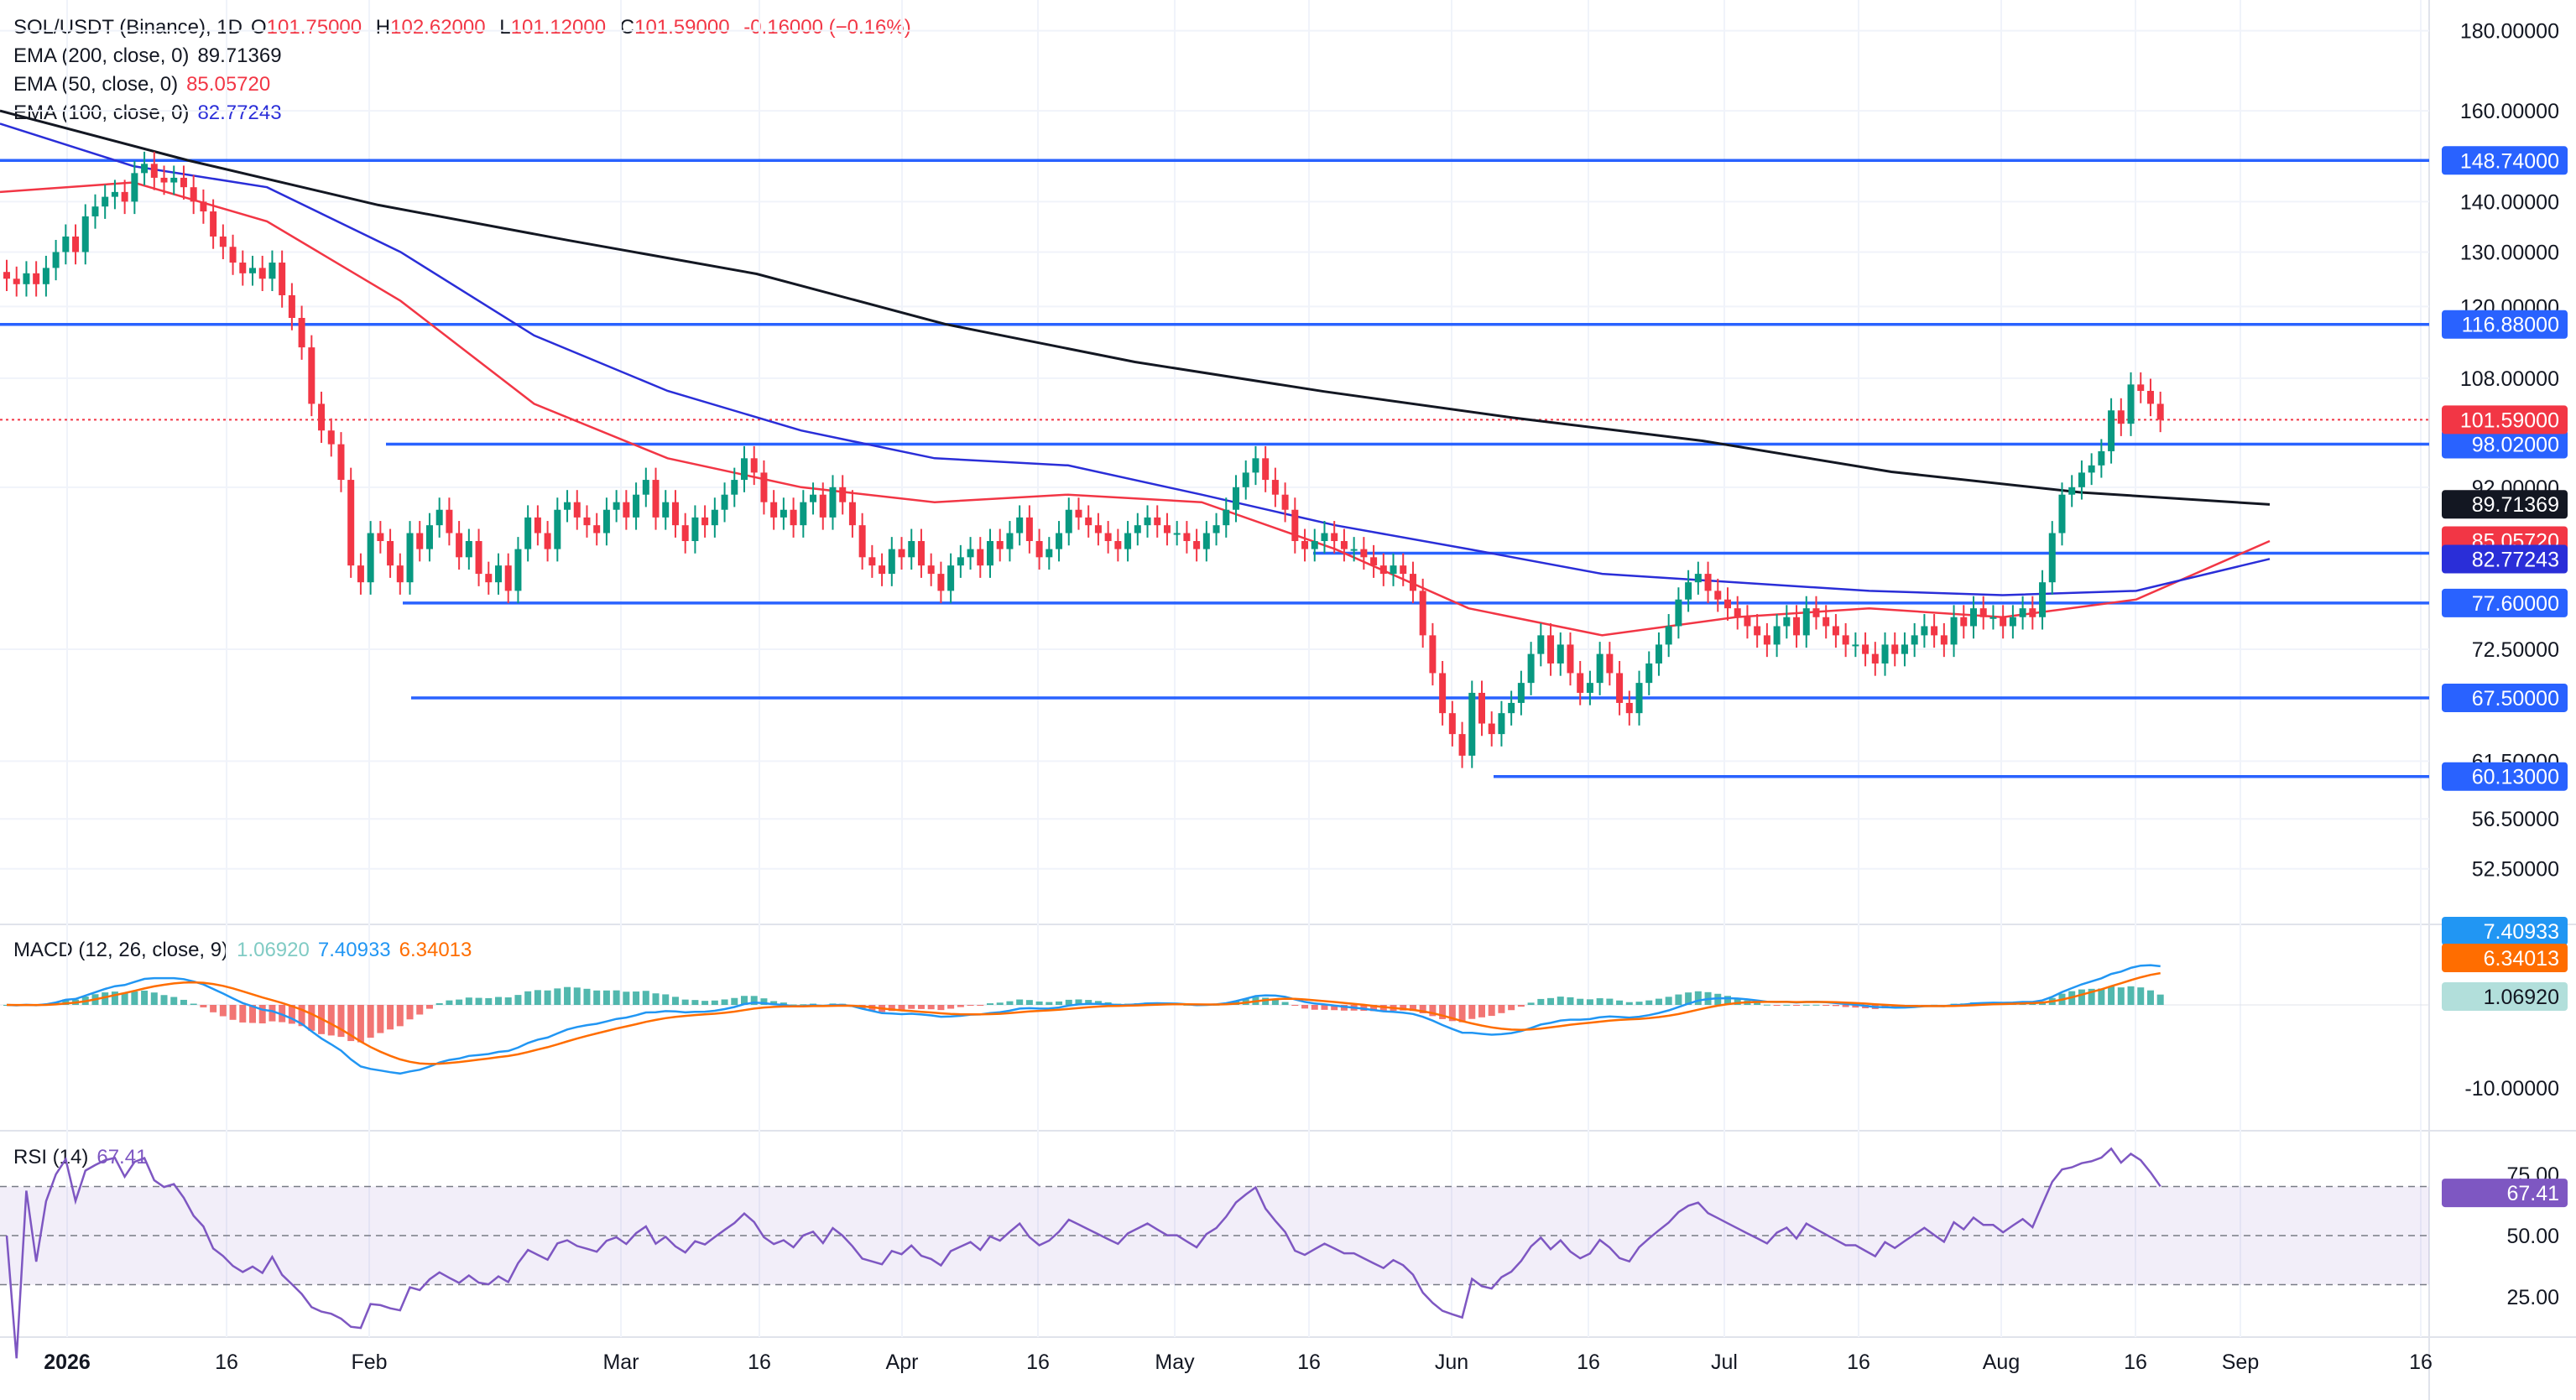  Describe the element at coordinates (2505, 1193) in the screenshot. I see `rsi-value-tag` at that location.